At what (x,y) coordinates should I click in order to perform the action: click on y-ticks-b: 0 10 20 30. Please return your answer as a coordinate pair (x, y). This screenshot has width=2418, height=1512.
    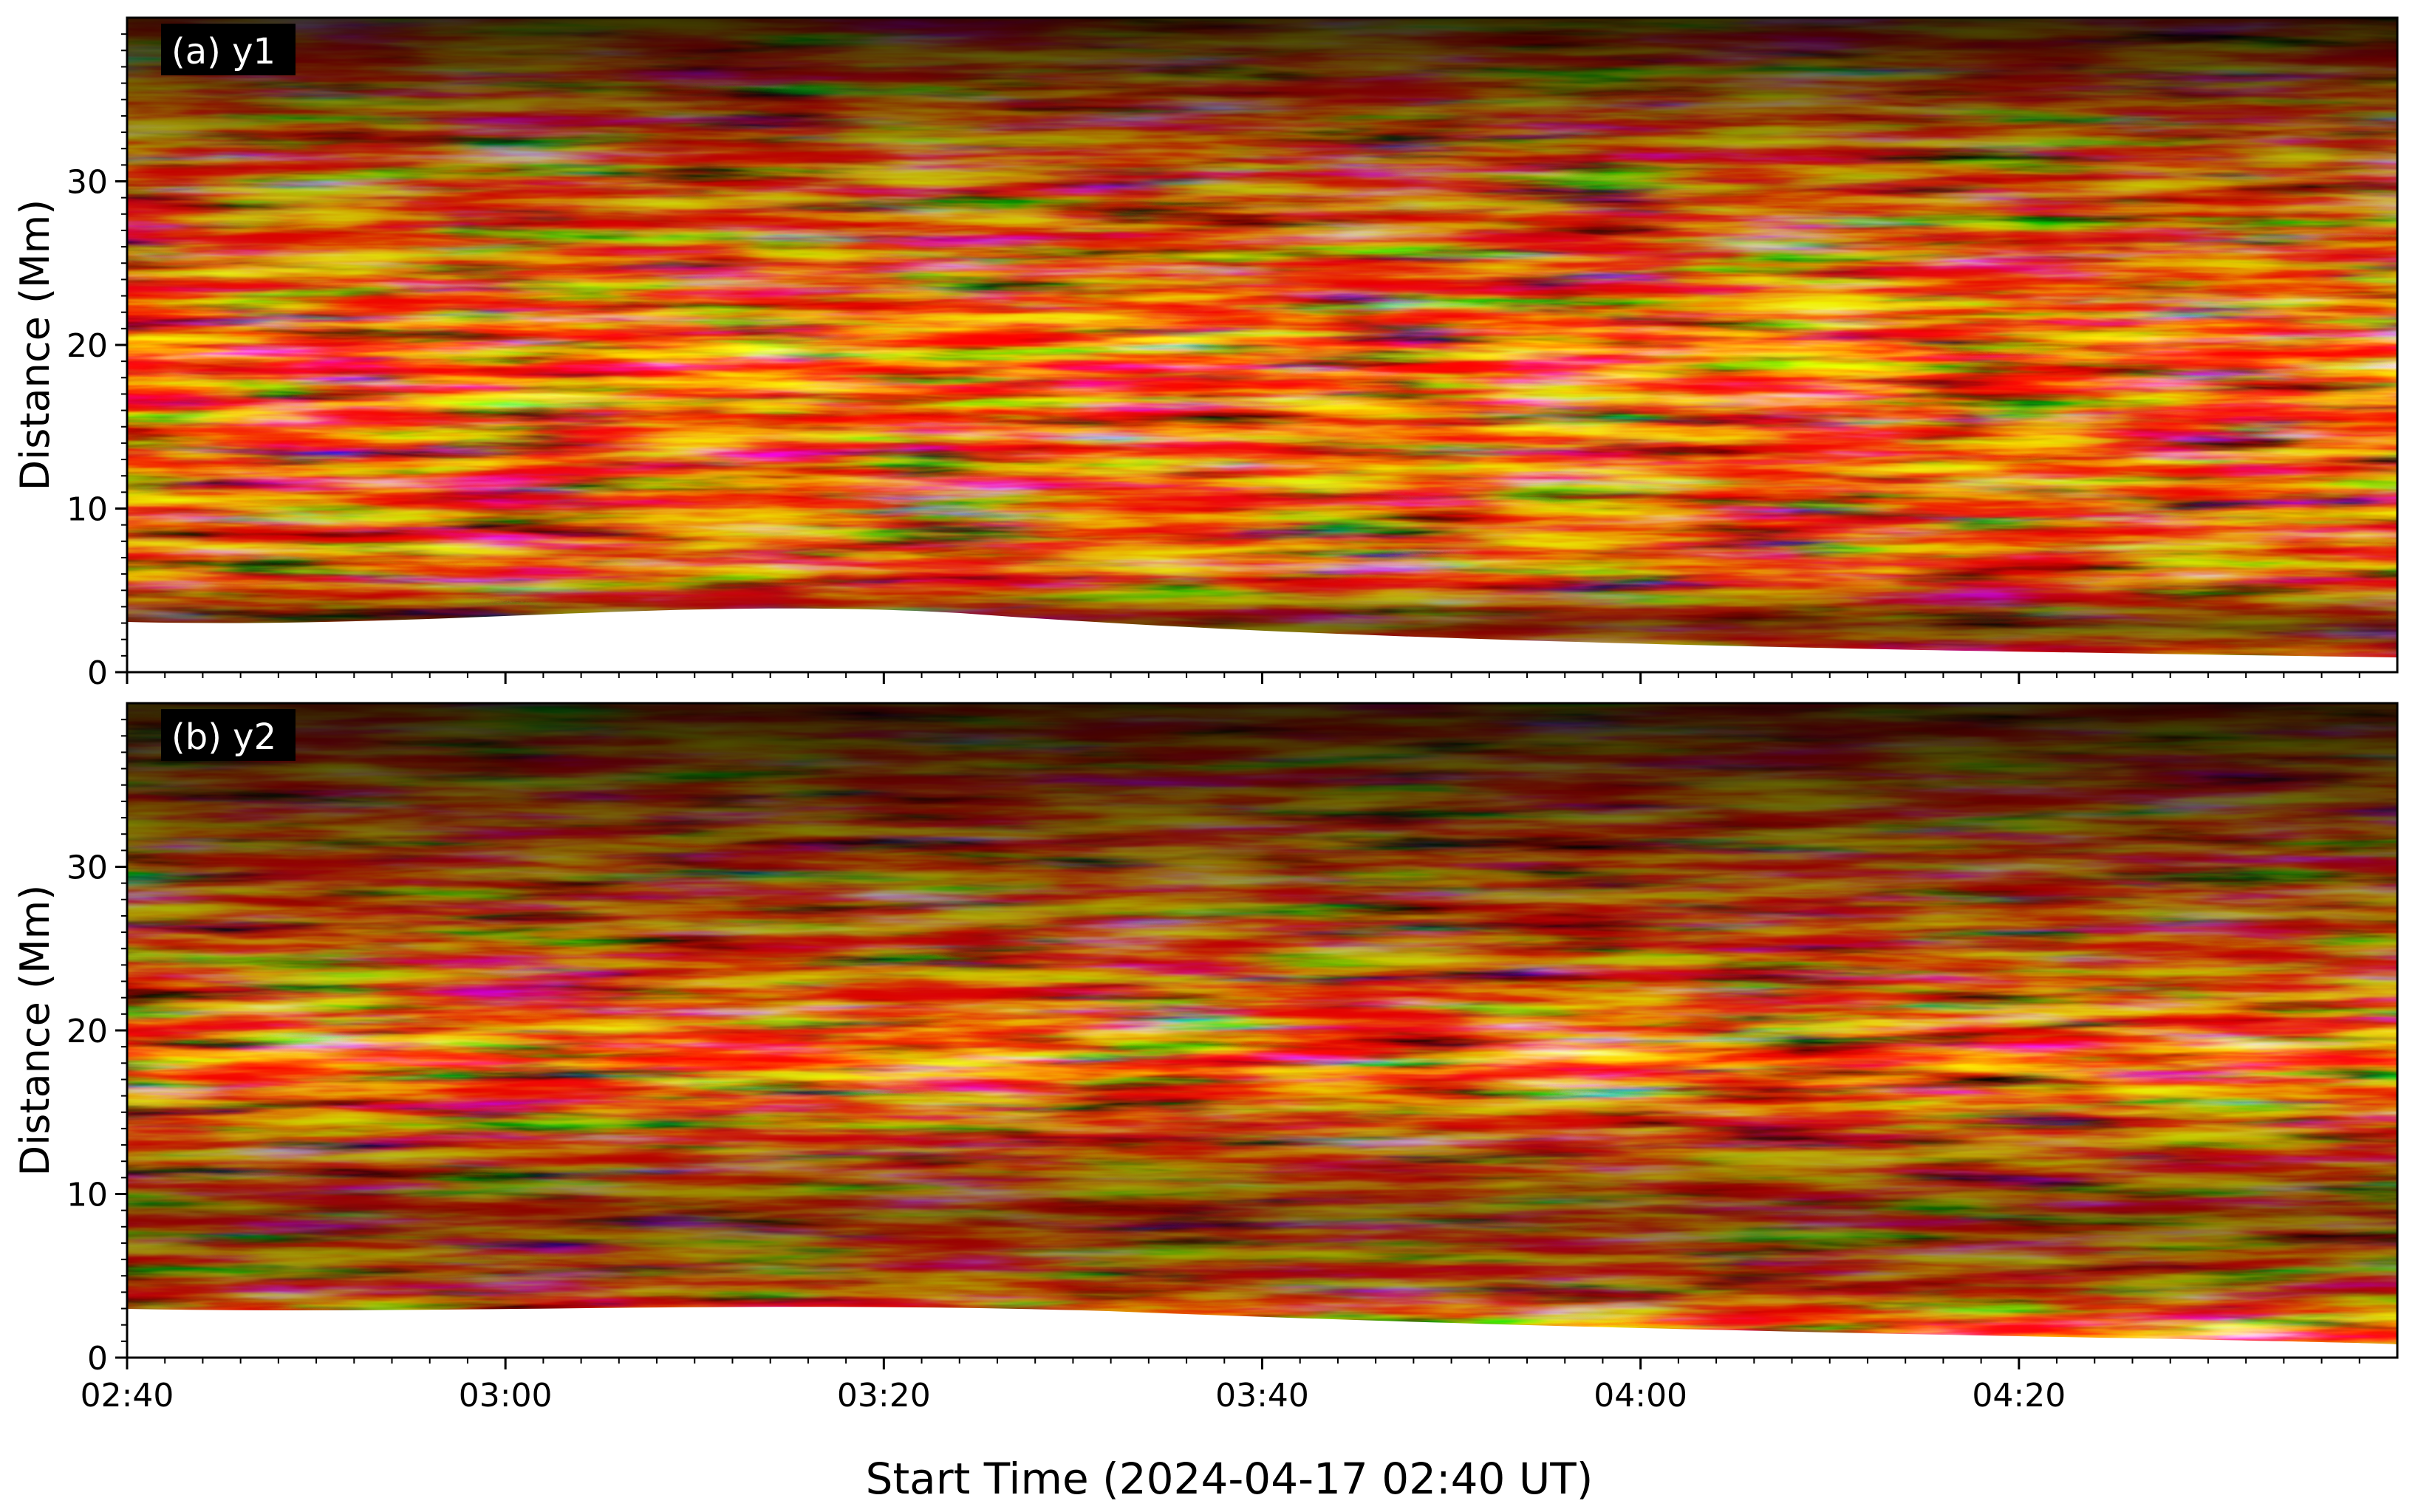
    Looking at the image, I should click on (96, 1048).